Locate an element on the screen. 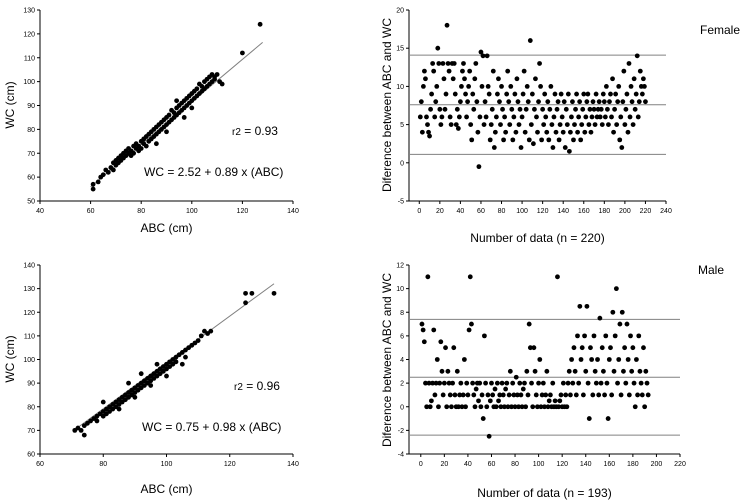 Image resolution: width=750 pixels, height=502 pixels. y-tick-label: 70 is located at coordinates (31, 154).